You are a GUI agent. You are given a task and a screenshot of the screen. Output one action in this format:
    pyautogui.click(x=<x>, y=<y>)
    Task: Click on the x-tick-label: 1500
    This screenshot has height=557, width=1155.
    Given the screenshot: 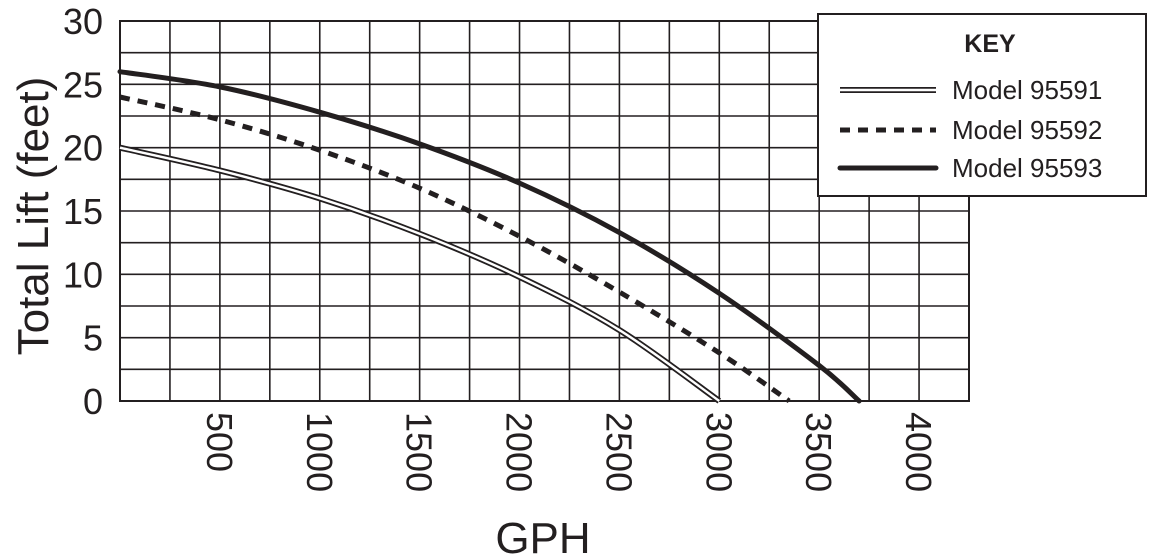 What is the action you would take?
    pyautogui.click(x=419, y=452)
    